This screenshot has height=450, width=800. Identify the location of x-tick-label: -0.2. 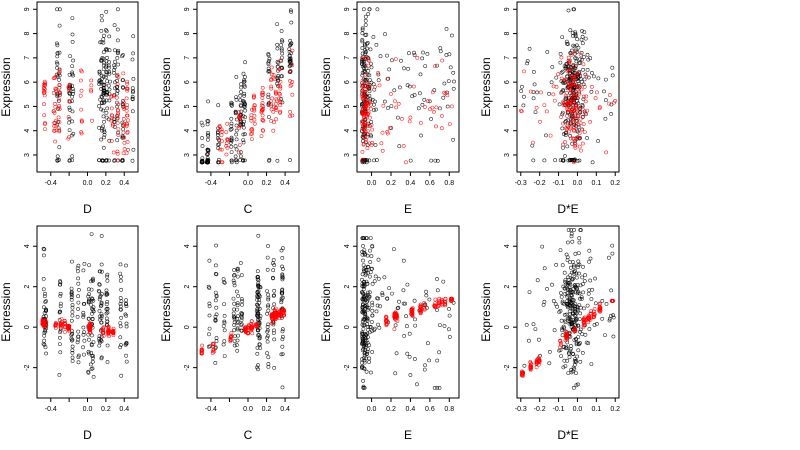
(540, 409).